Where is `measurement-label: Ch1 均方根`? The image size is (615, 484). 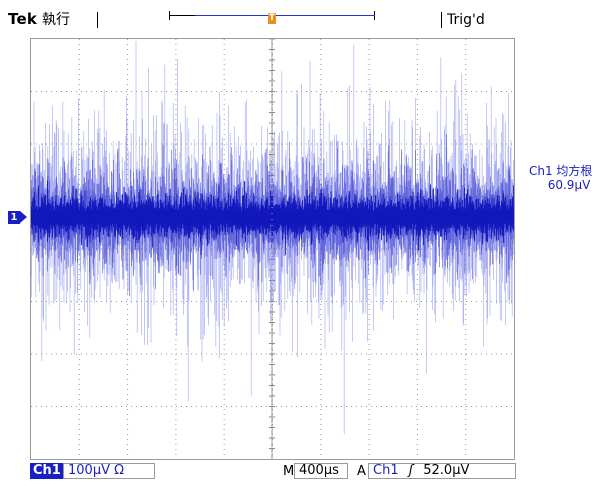
measurement-label: Ch1 均方根 is located at coordinates (561, 171).